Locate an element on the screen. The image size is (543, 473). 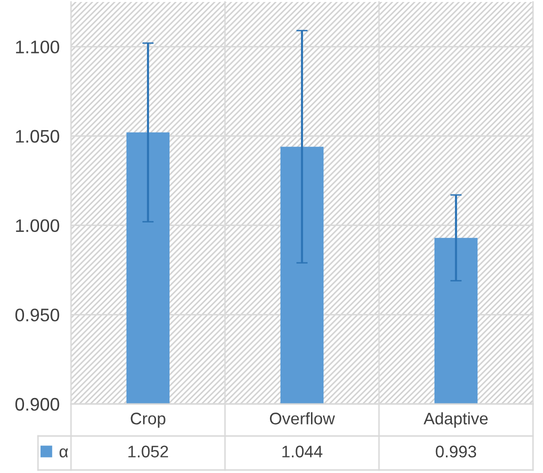
y-tick-label: 0.900 is located at coordinates (37, 404).